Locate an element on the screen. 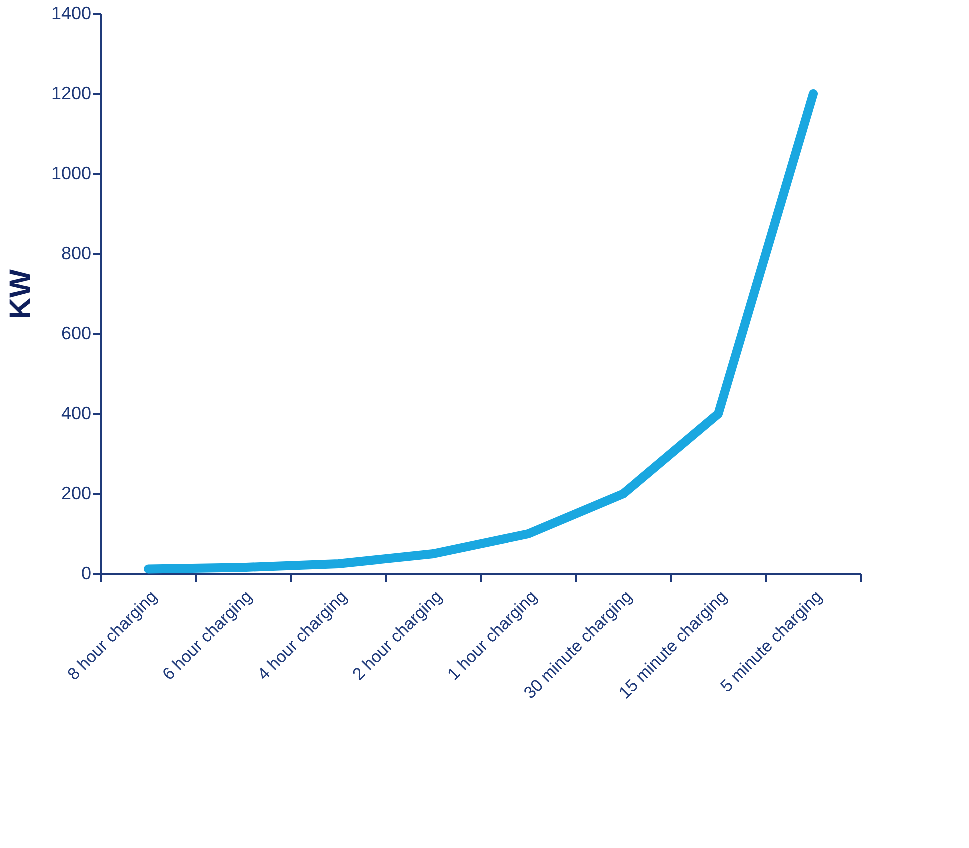  y-tick-label: 800 is located at coordinates (76, 254).